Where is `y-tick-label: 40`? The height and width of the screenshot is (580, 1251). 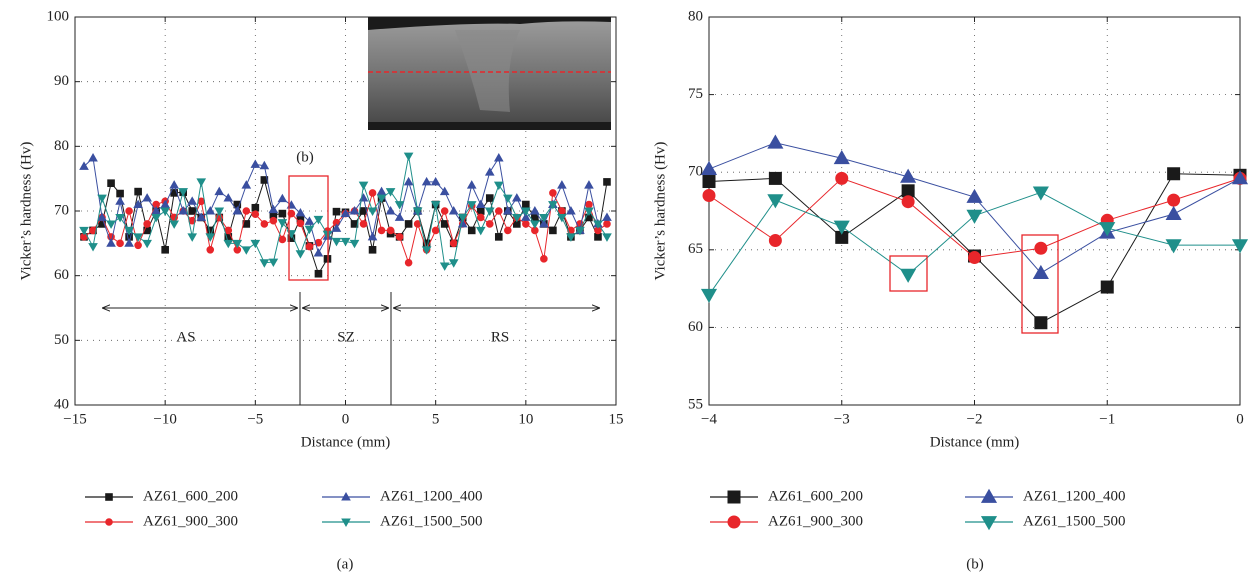 y-tick-label: 40 is located at coordinates (61, 404).